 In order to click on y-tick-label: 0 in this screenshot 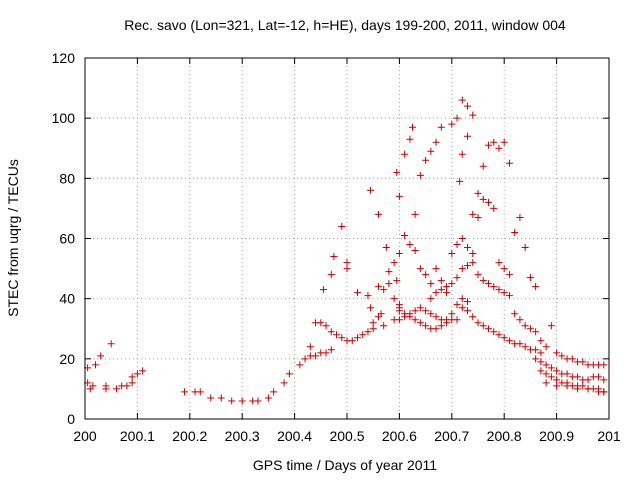, I will do `click(71, 419)`.